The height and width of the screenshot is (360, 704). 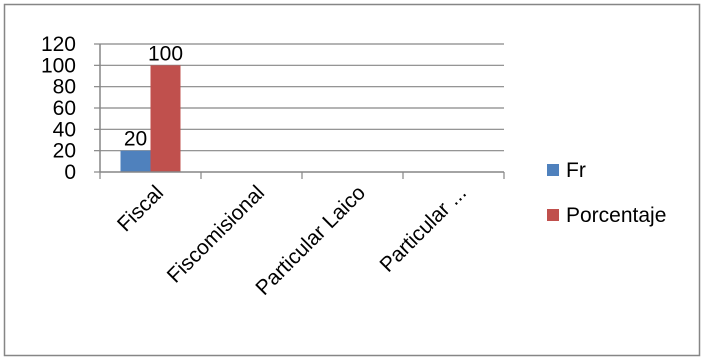 What do you see at coordinates (576, 170) in the screenshot?
I see `legend-label: Fr` at bounding box center [576, 170].